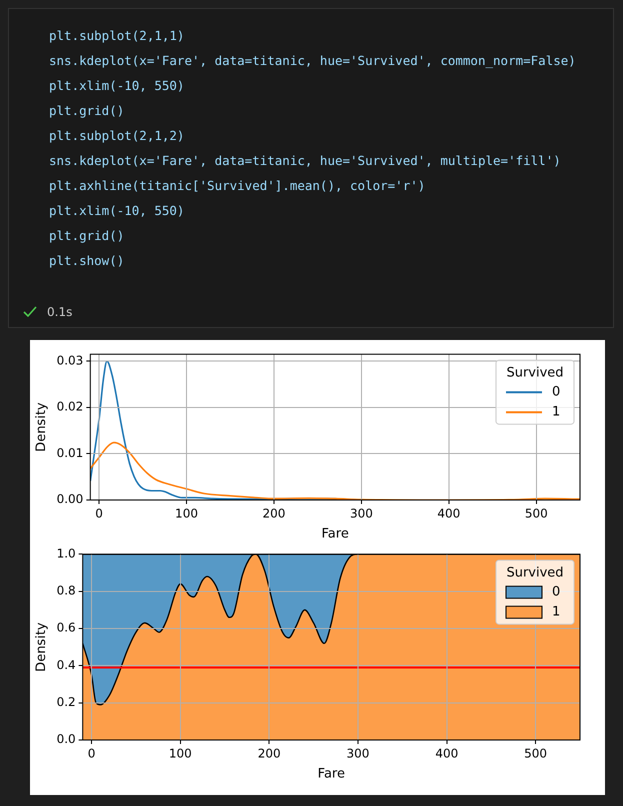 The image size is (623, 806). What do you see at coordinates (66, 701) in the screenshot?
I see `y-tick-label: 0.2` at bounding box center [66, 701].